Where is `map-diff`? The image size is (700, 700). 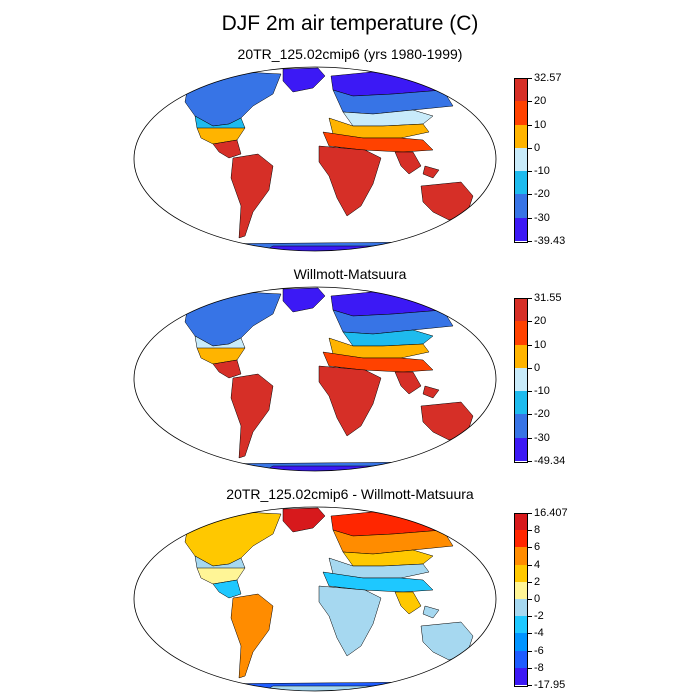
map-diff is located at coordinates (315, 599).